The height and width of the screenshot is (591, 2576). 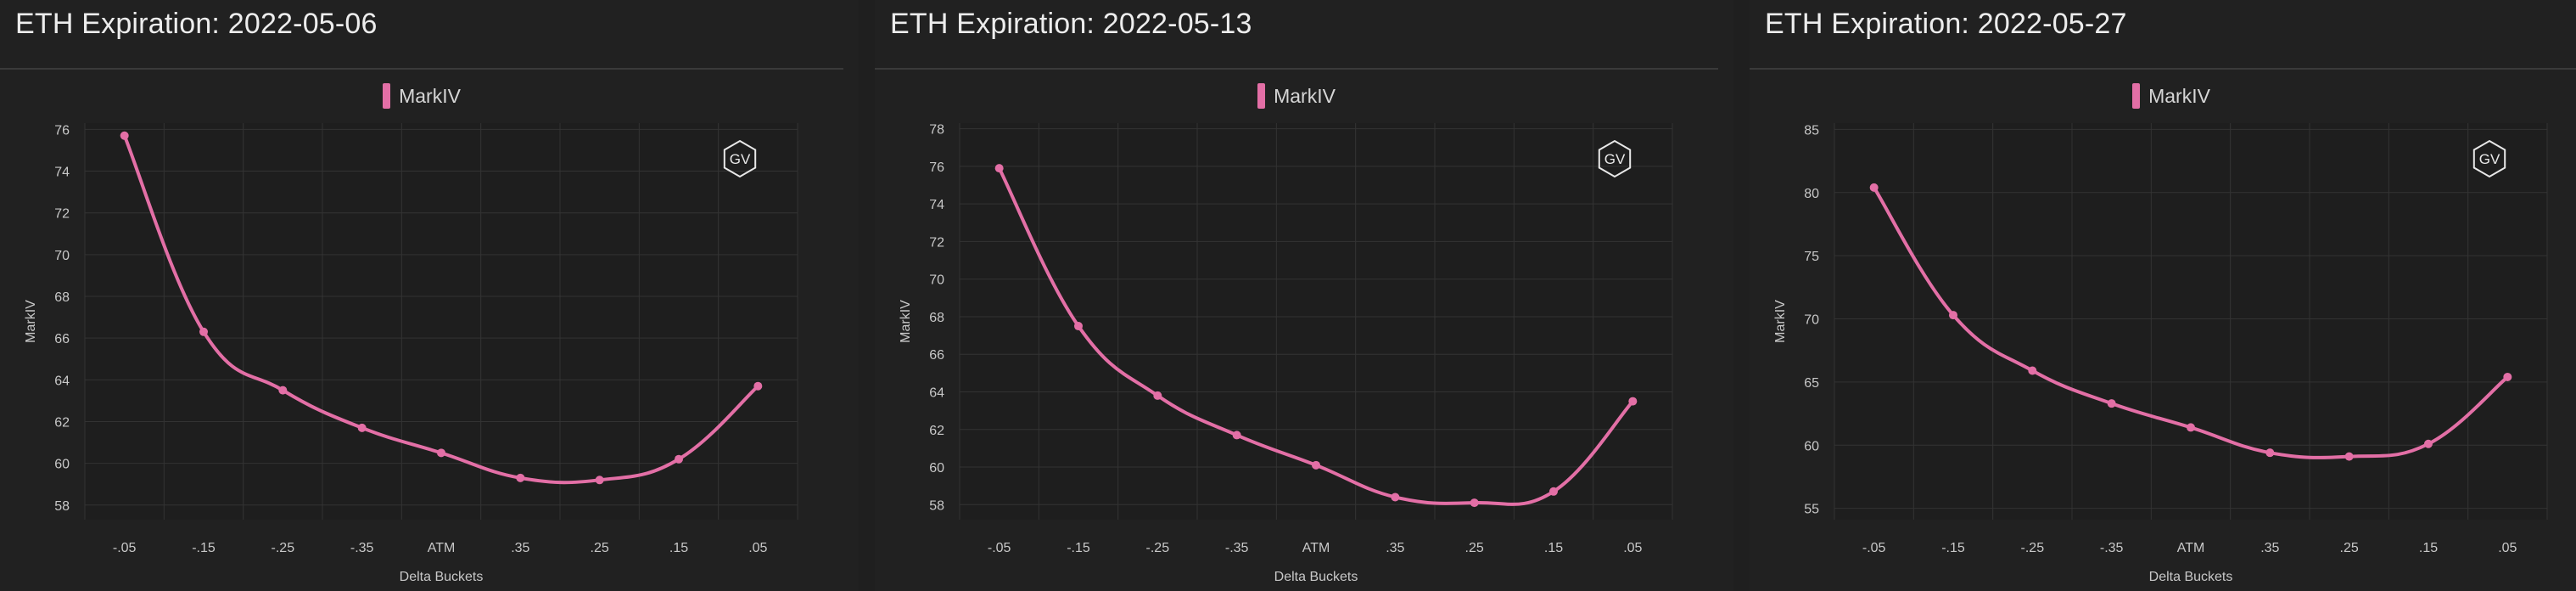 What do you see at coordinates (1812, 510) in the screenshot?
I see `y-tick-label: 55` at bounding box center [1812, 510].